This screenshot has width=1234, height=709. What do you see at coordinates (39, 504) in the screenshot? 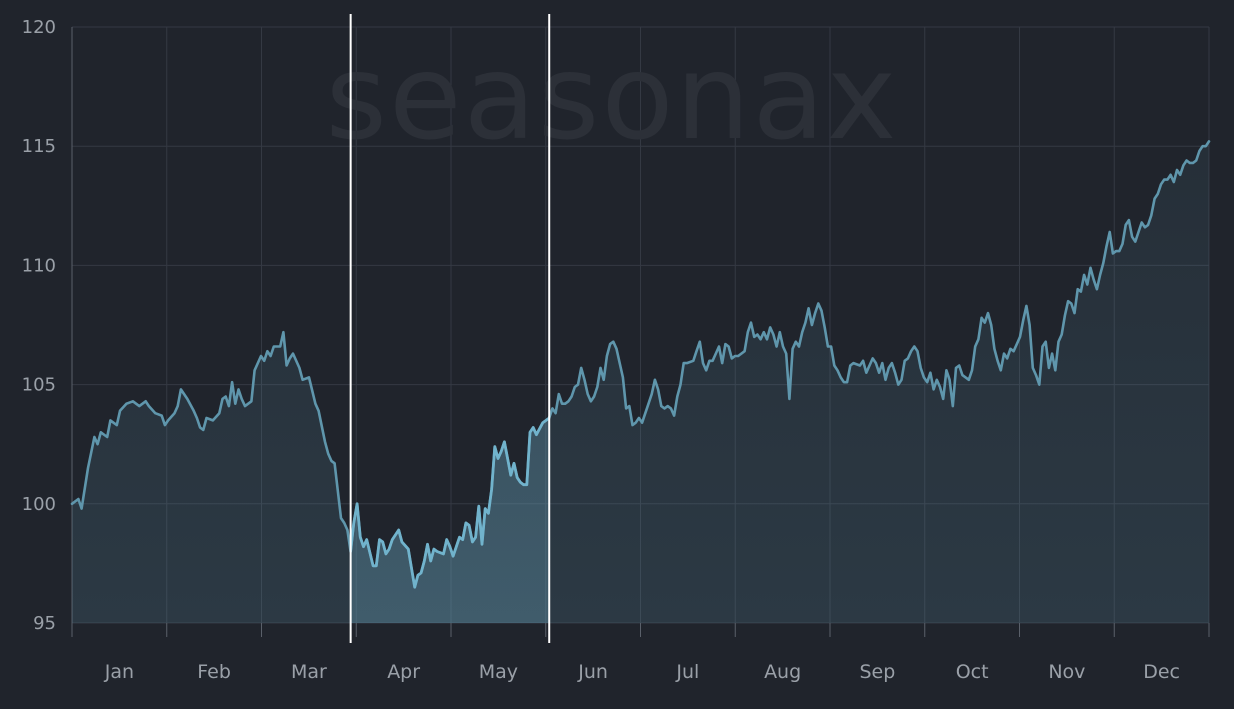
I see `y-tick-label: 100` at bounding box center [39, 504].